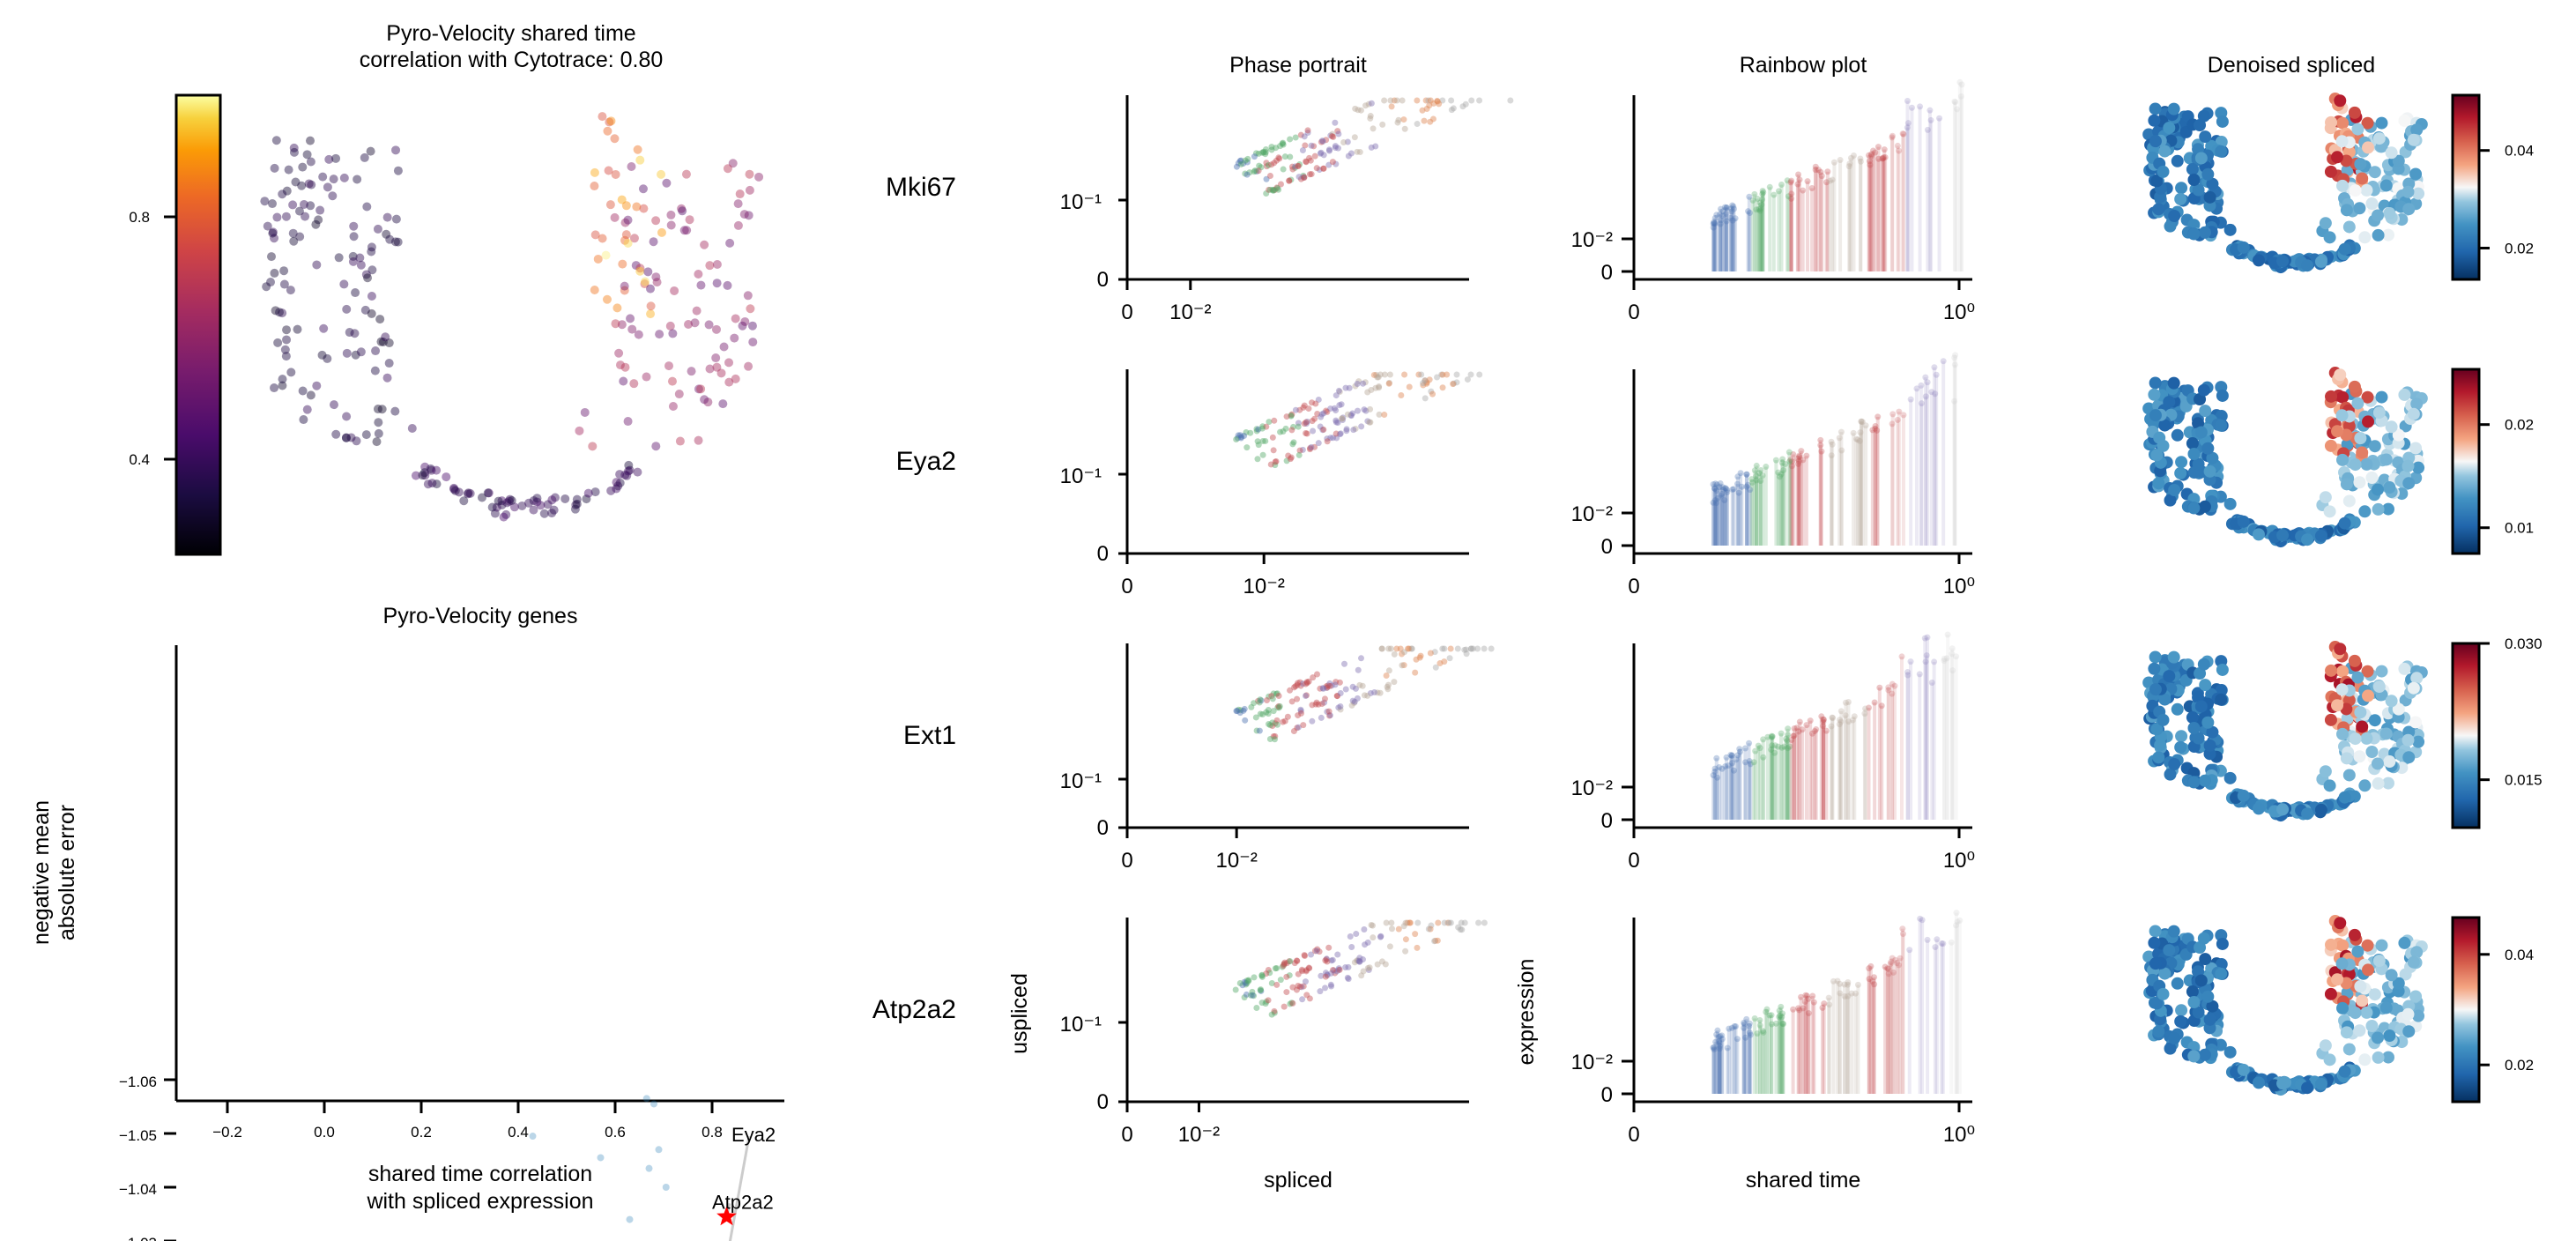 This screenshot has width=2576, height=1241. I want to click on rainbow-ytick-label: 10⁻², so click(1592, 240).